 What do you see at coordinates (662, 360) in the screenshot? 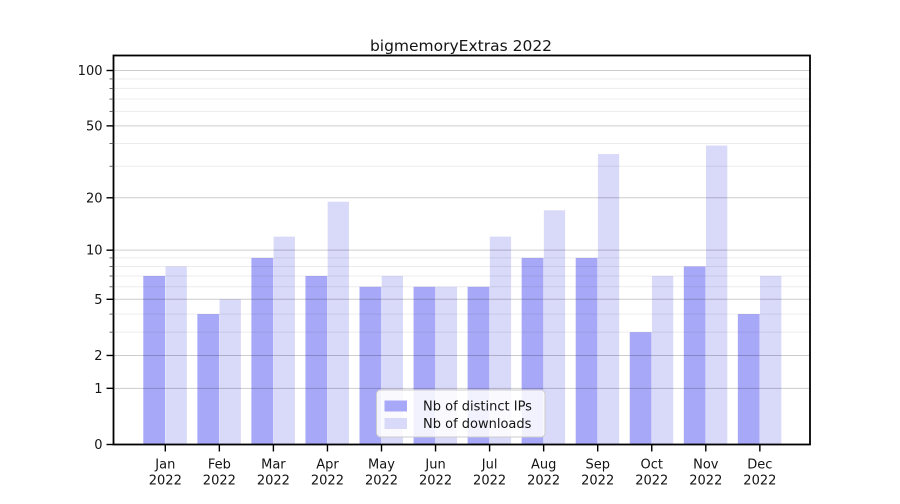
I see `bar-downloads-oct` at bounding box center [662, 360].